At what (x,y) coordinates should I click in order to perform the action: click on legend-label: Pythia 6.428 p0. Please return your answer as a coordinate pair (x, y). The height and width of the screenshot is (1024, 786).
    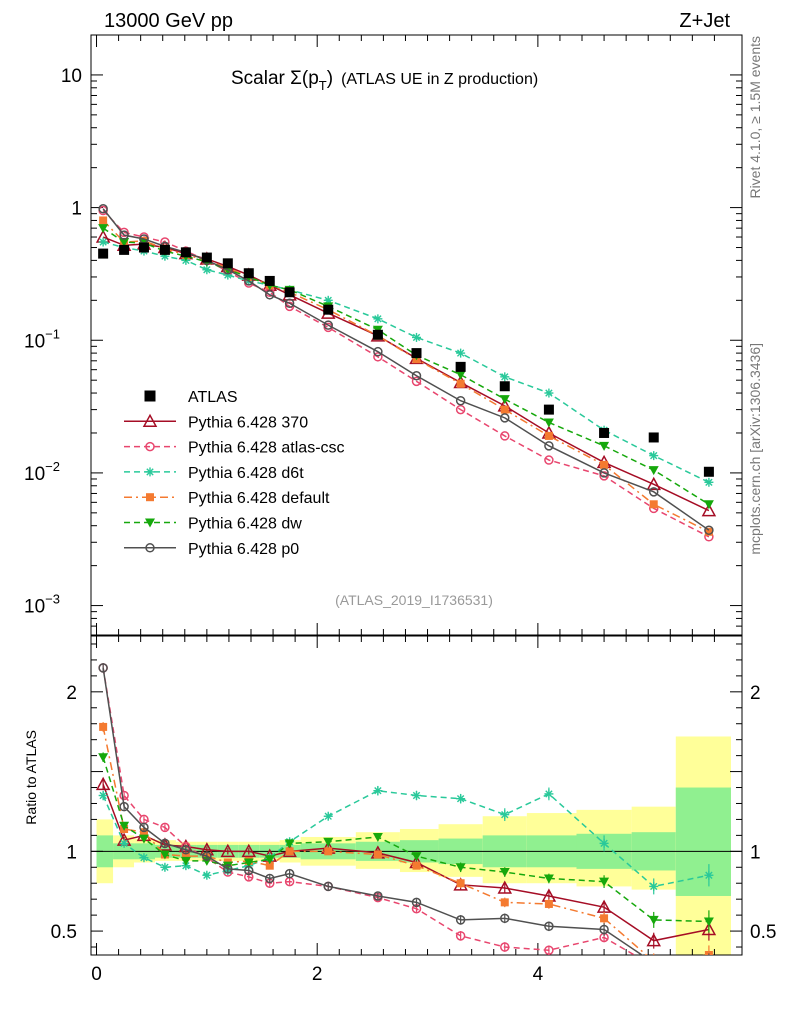
    Looking at the image, I should click on (243, 549).